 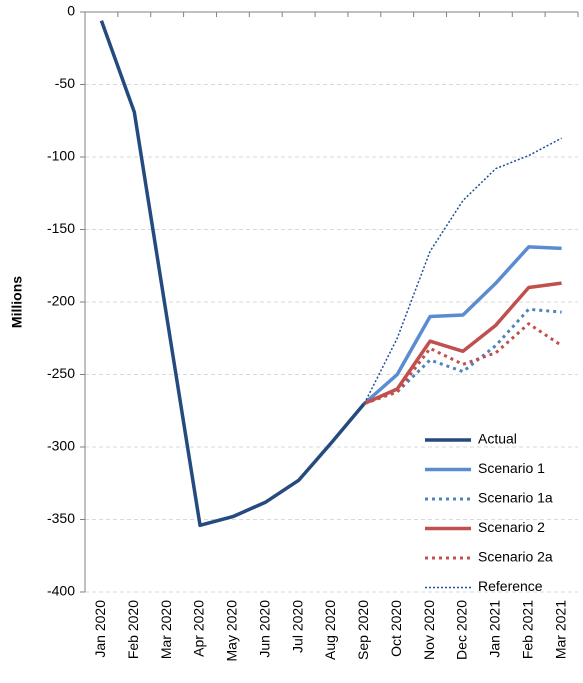 I want to click on x-tick-label: Dec 2020, so click(x=462, y=630).